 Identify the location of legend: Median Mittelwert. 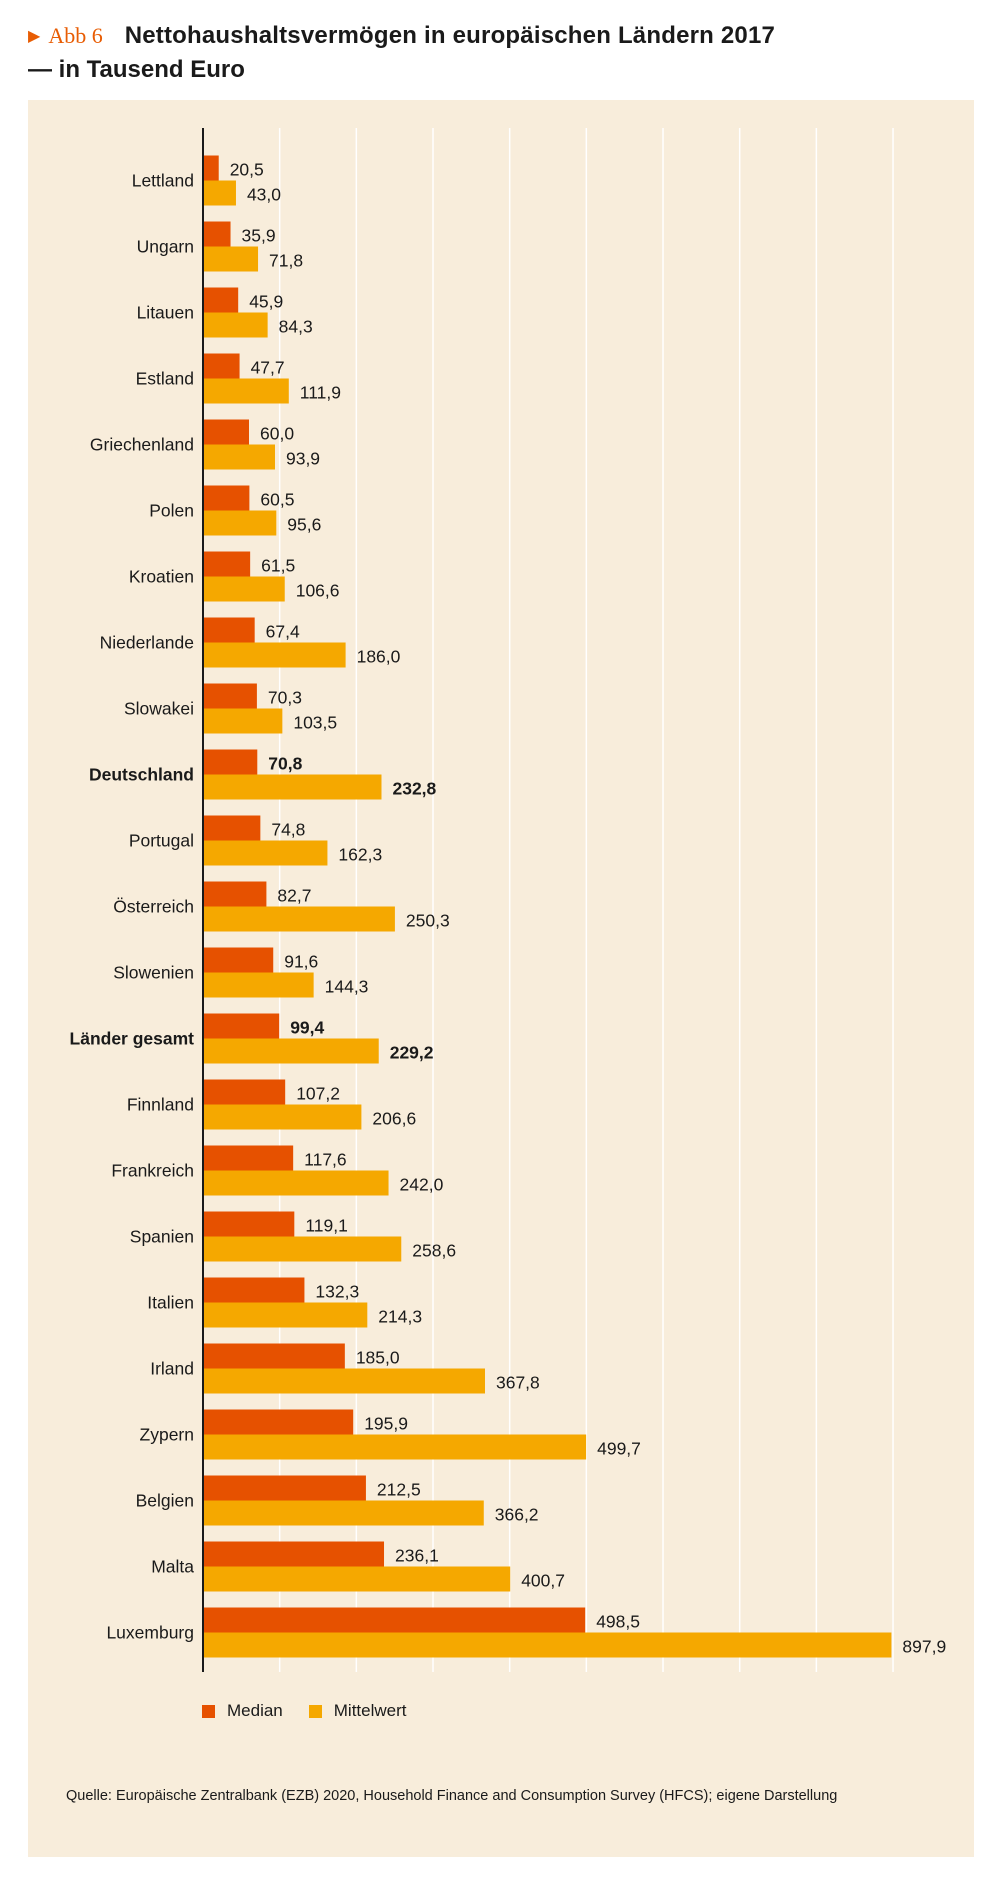
(317, 1711).